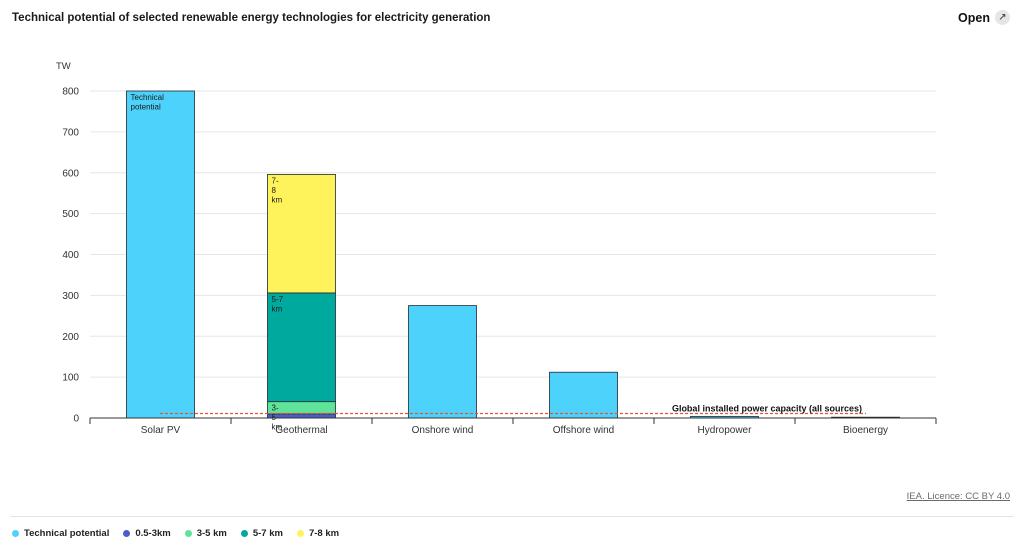 This screenshot has width=1024, height=548. What do you see at coordinates (958, 496) in the screenshot?
I see `licence-link: IEA. Licence: CC BY 4.0` at bounding box center [958, 496].